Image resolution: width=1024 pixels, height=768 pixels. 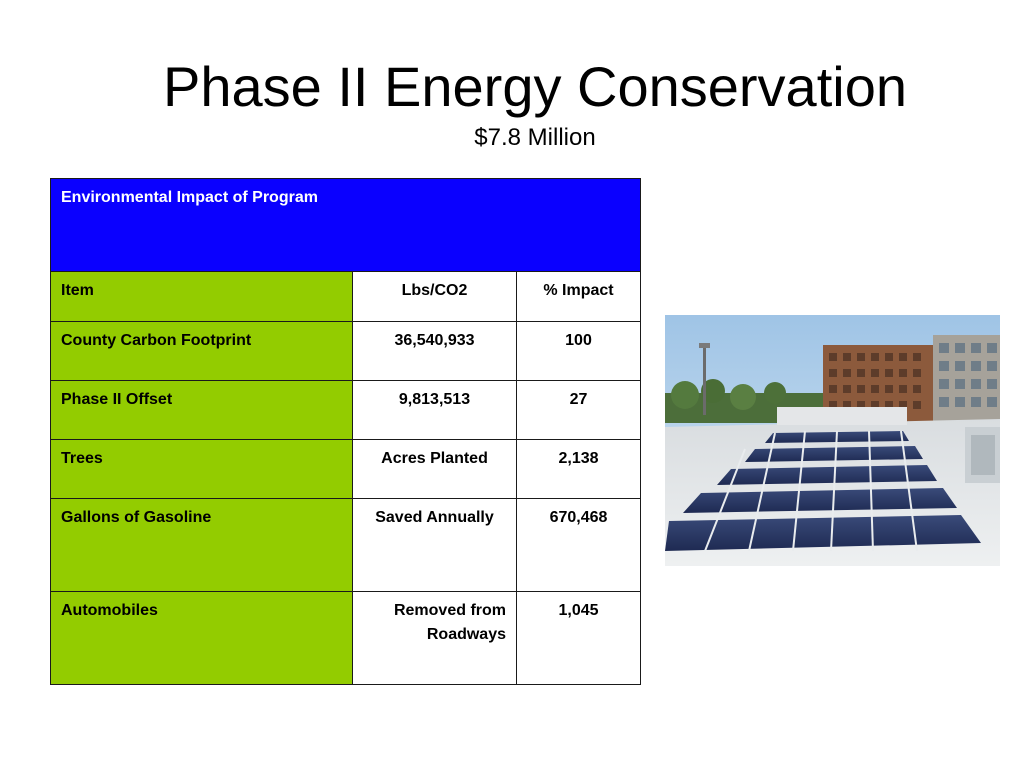 What do you see at coordinates (201, 351) in the screenshot?
I see `row-item-label: County Carbon Footprint` at bounding box center [201, 351].